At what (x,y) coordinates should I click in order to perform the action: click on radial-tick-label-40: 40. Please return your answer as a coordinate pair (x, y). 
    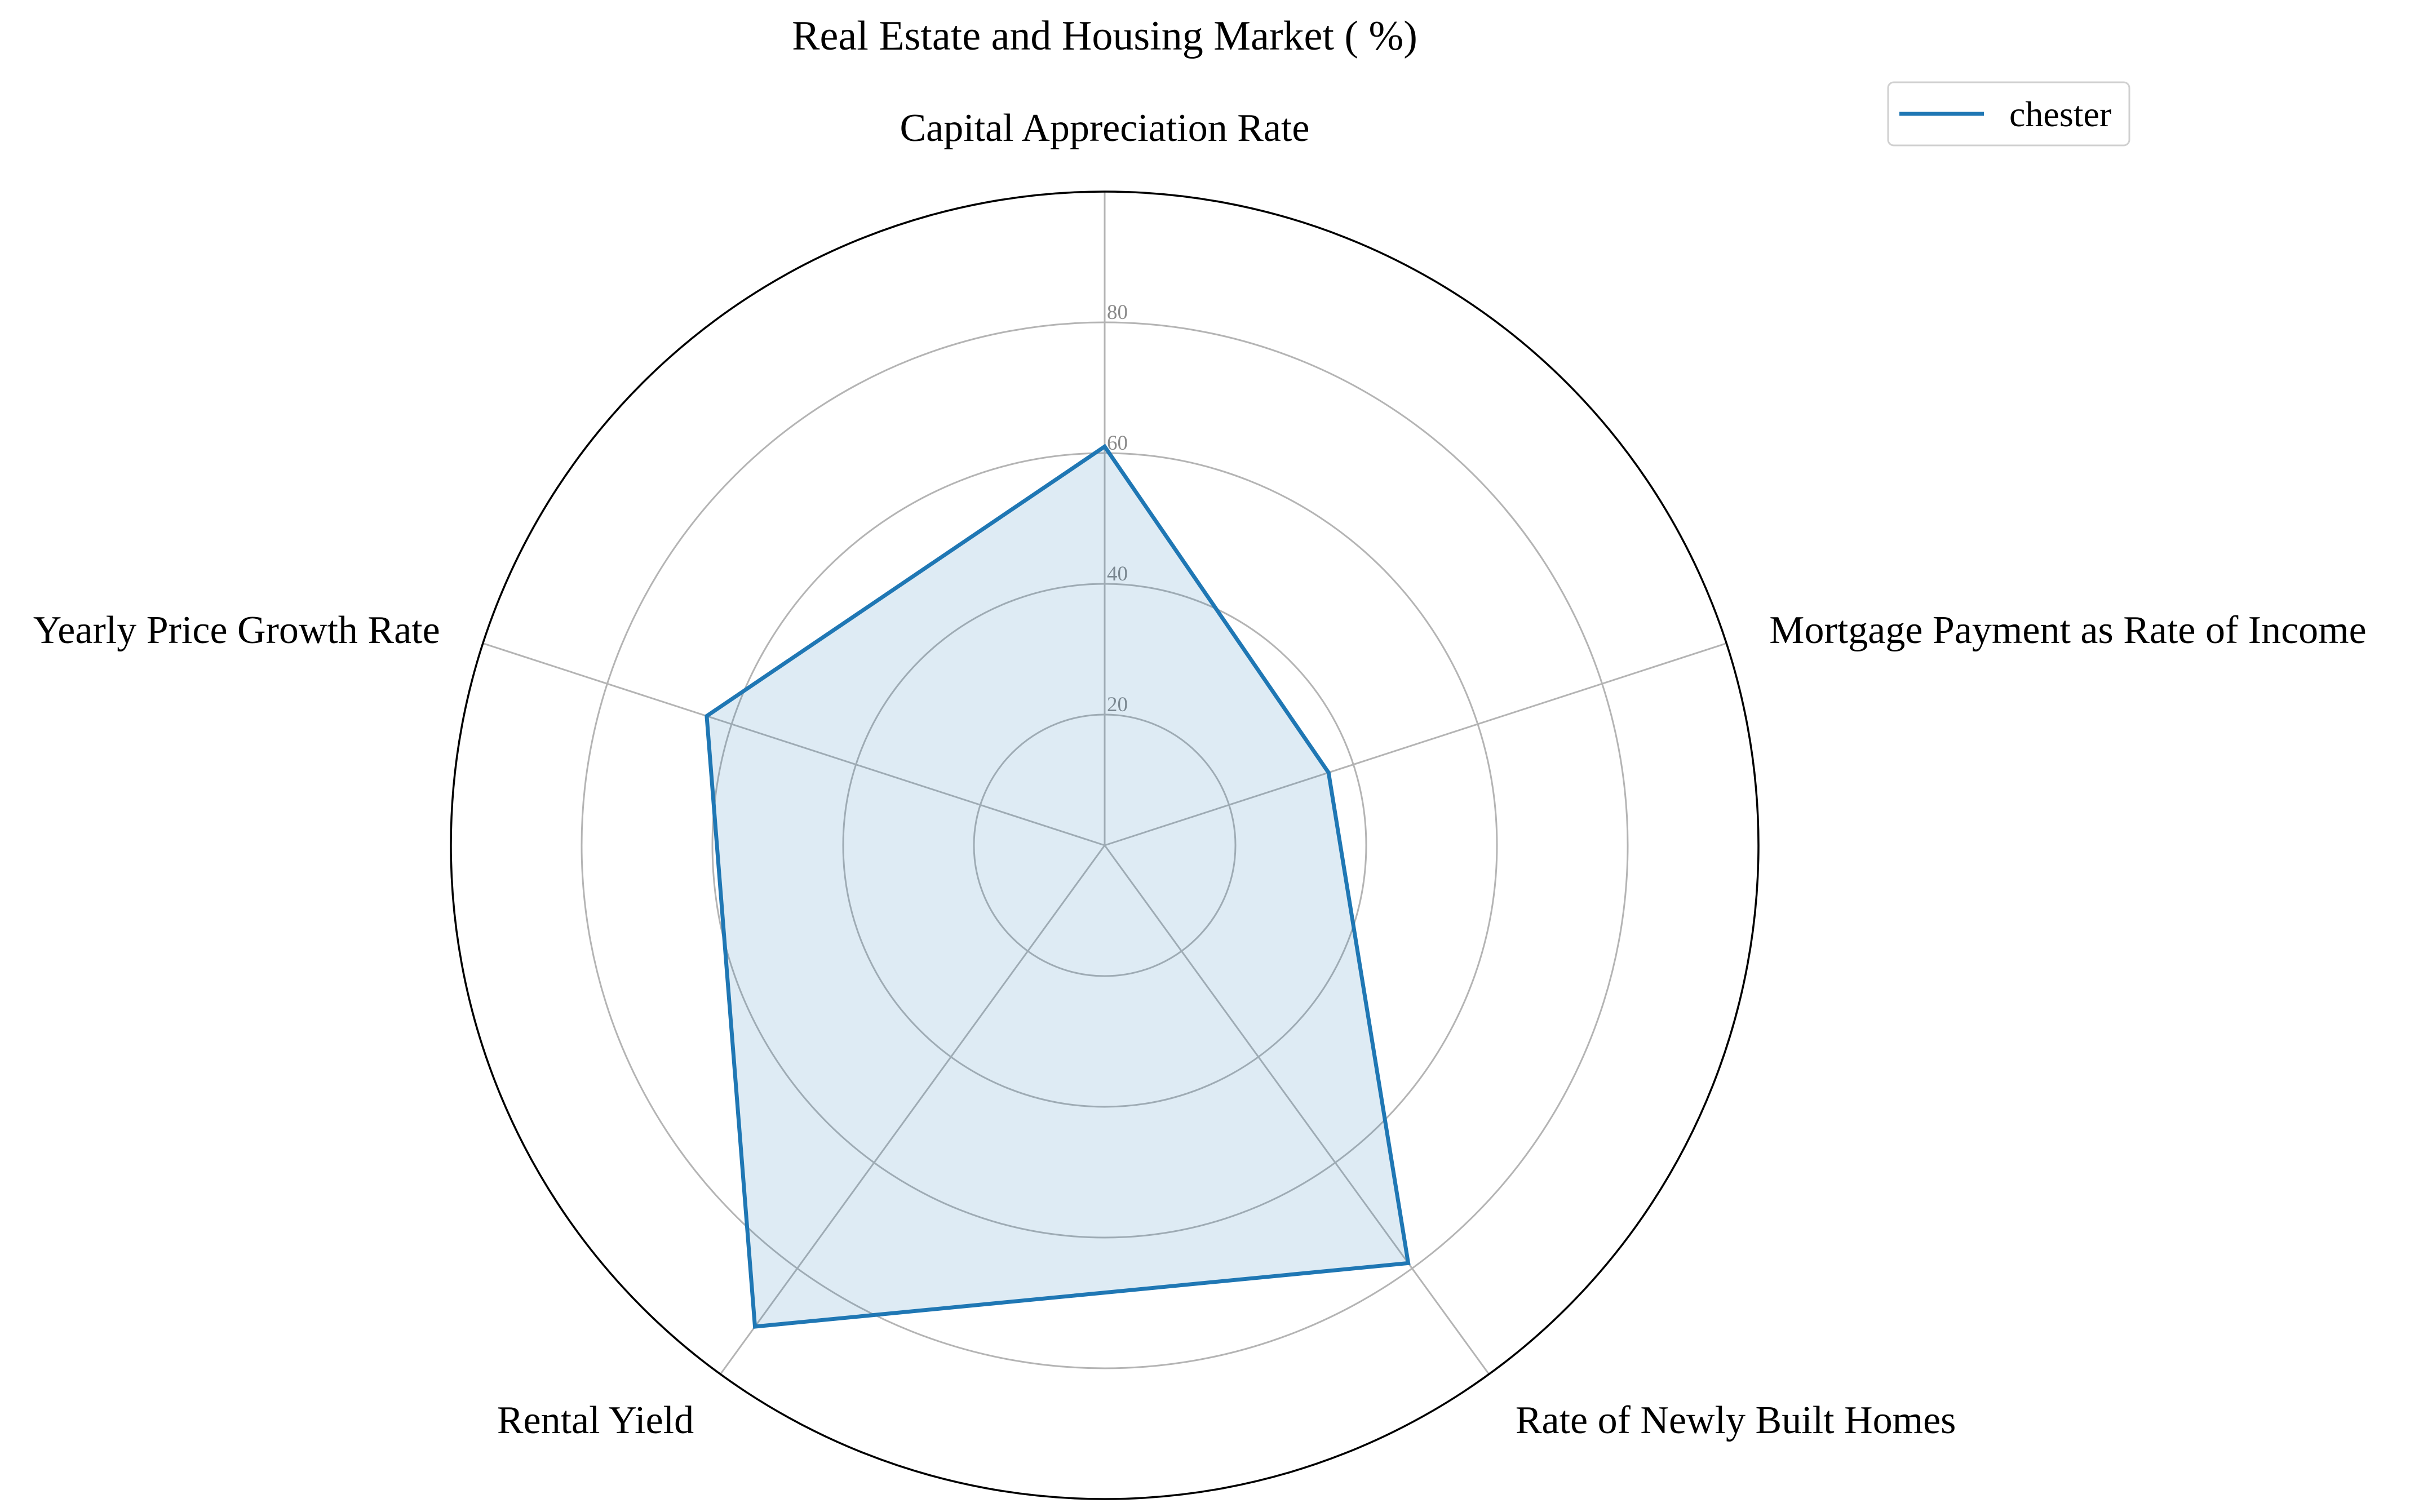
    Looking at the image, I should click on (1117, 574).